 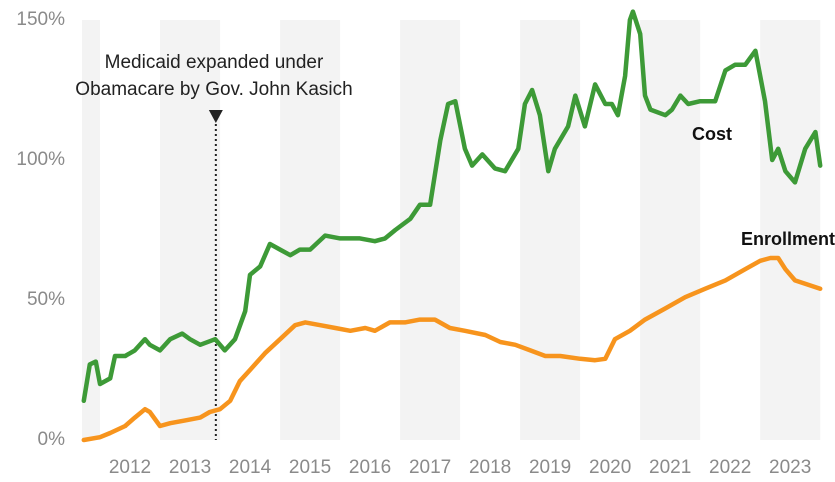 I want to click on x-tick-label: 2020, so click(x=610, y=467).